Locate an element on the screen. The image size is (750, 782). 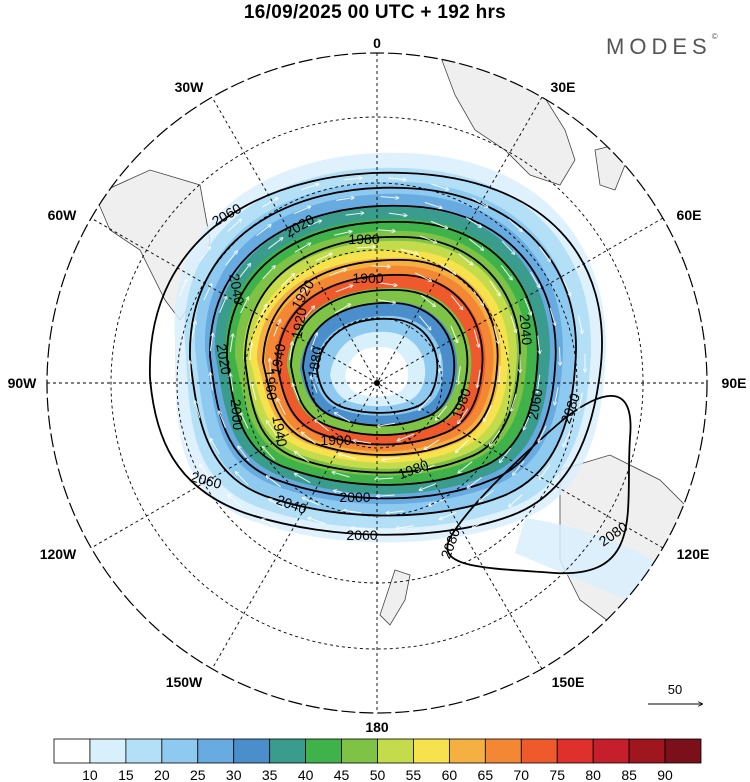
contour-label: 2040 is located at coordinates (236, 289).